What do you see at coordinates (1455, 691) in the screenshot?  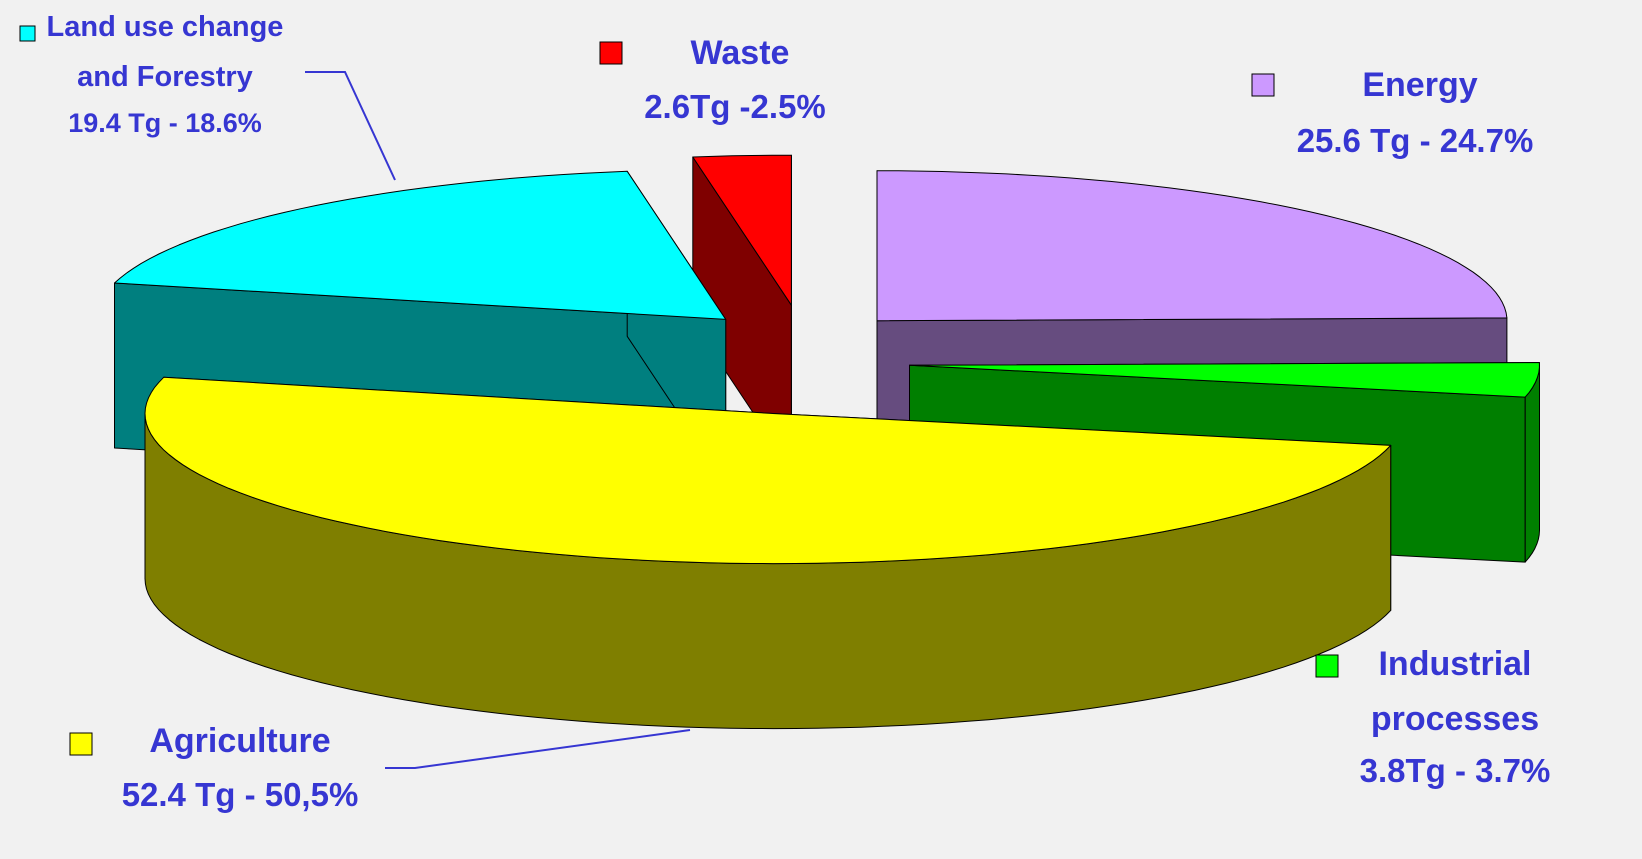 I see `slice-label: Industrial processes` at bounding box center [1455, 691].